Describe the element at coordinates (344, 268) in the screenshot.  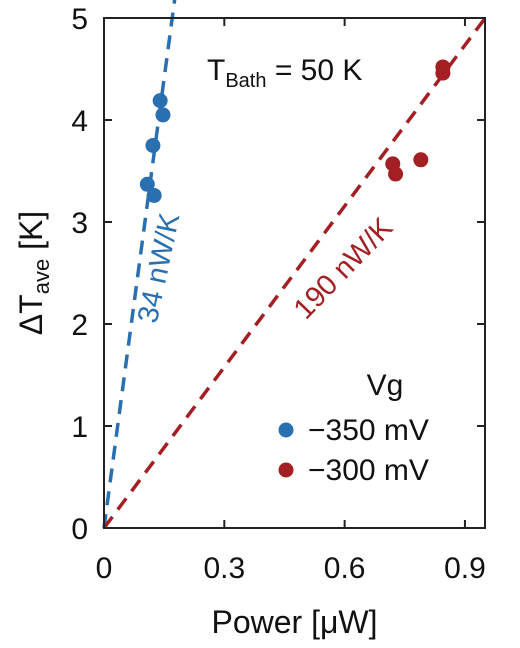
I see `fit-label: 190 nW/K` at that location.